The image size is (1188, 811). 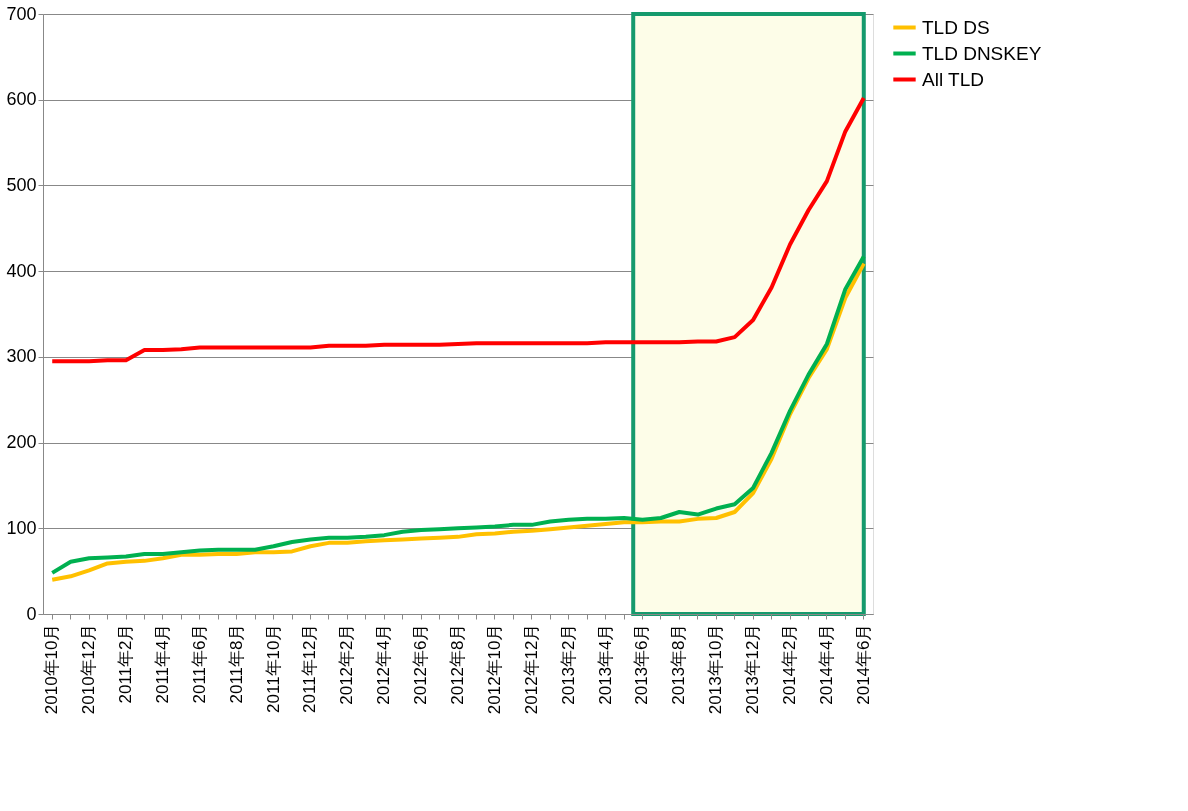 What do you see at coordinates (789, 664) in the screenshot?
I see `x-tick-label: 2014年2月` at bounding box center [789, 664].